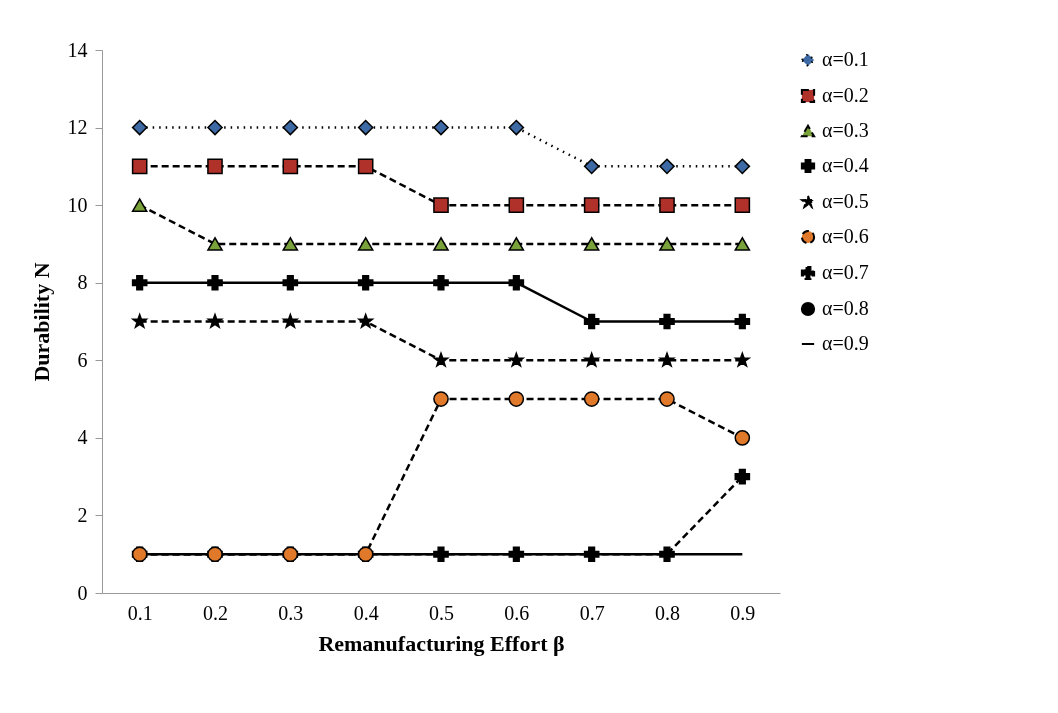 Image resolution: width=1058 pixels, height=713 pixels. What do you see at coordinates (82, 359) in the screenshot?
I see `y-tick-label: 6` at bounding box center [82, 359].